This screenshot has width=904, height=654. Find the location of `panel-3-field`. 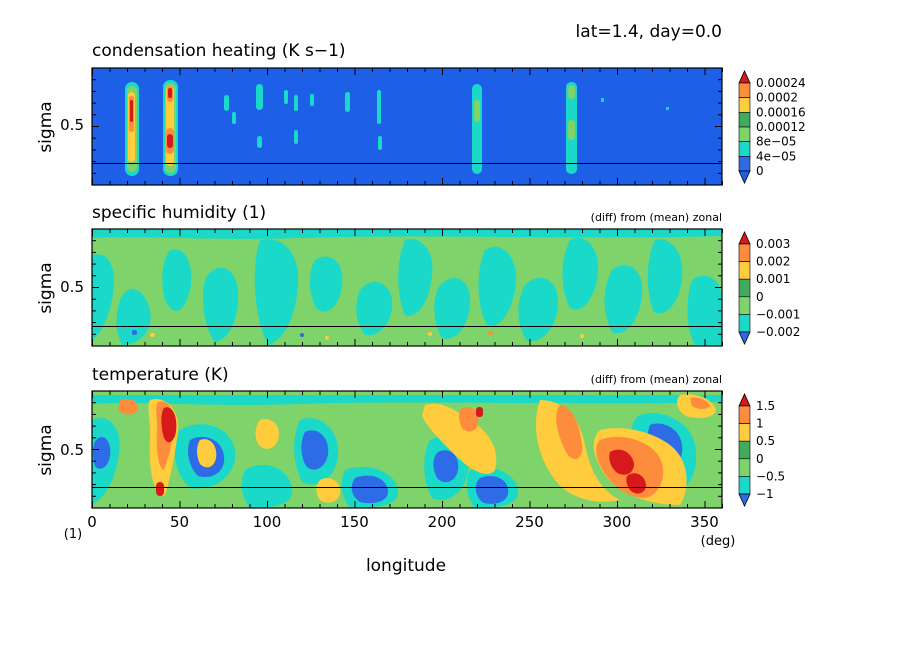

panel-3-field is located at coordinates (407, 449).